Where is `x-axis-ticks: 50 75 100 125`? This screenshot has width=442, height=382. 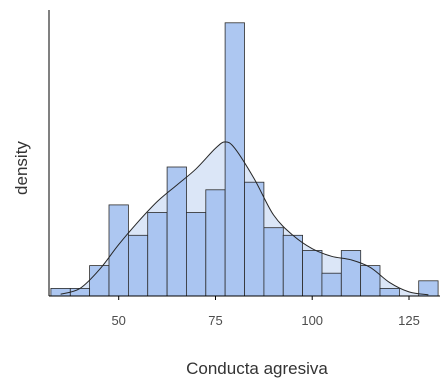 x-axis-ticks: 50 75 100 125 is located at coordinates (265, 312).